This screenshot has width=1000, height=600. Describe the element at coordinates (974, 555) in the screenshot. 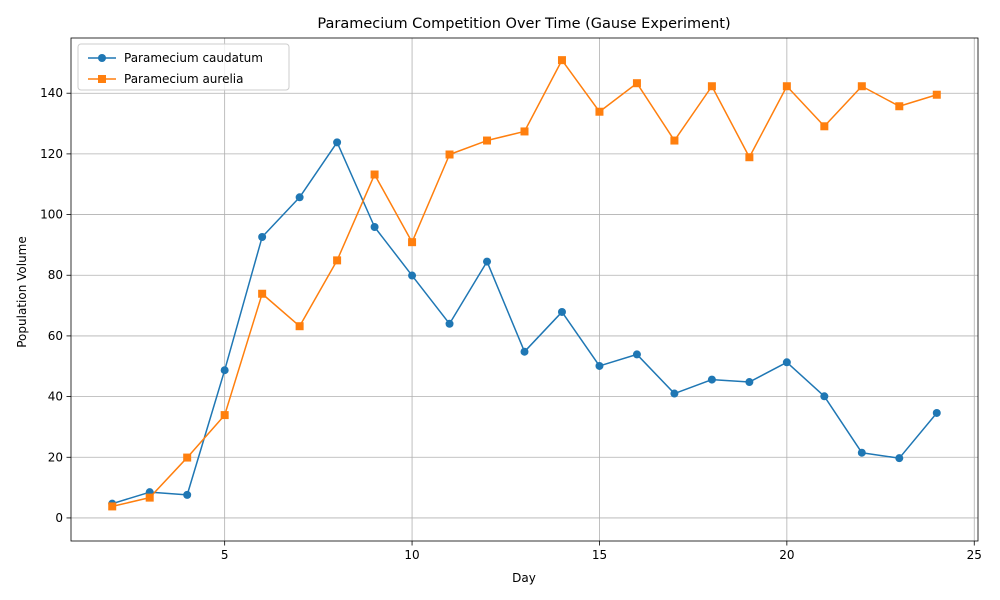

I see `x-tick-label: 25` at that location.